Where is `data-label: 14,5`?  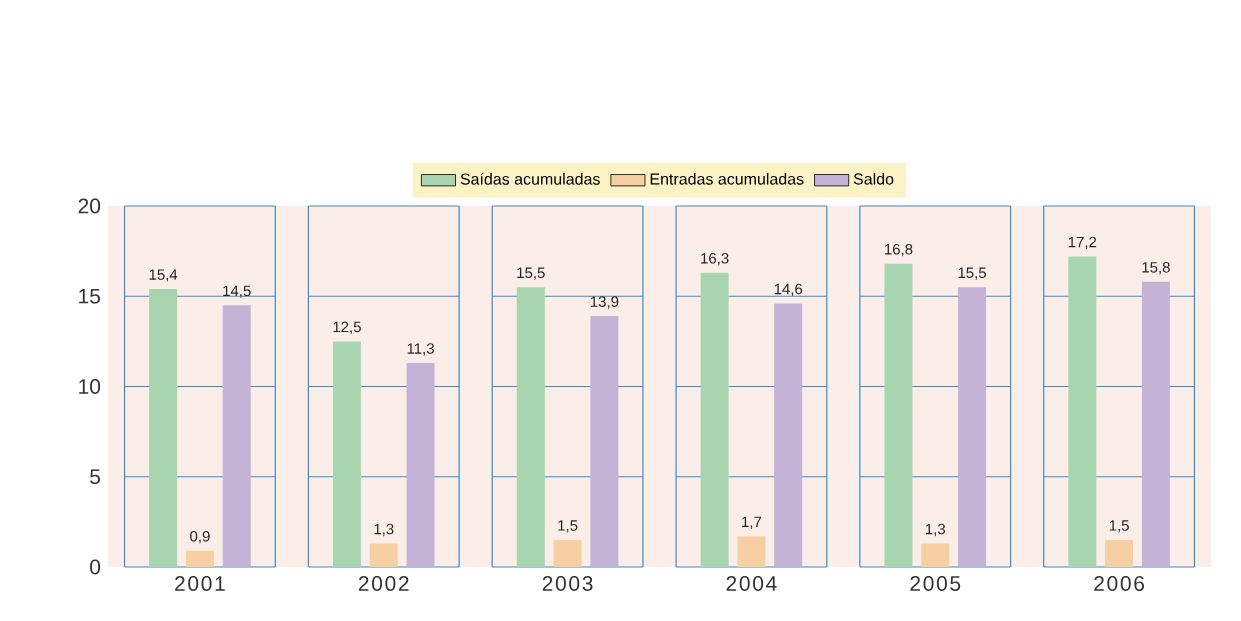 data-label: 14,5 is located at coordinates (237, 291).